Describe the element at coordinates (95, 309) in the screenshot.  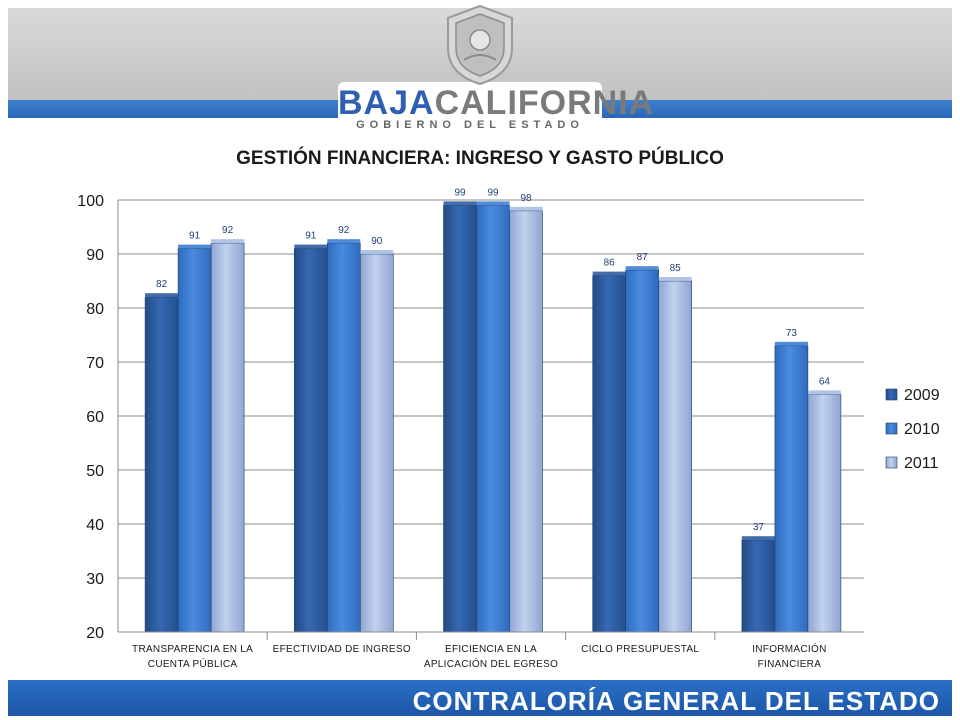
I see `y-tick-label: 80` at that location.